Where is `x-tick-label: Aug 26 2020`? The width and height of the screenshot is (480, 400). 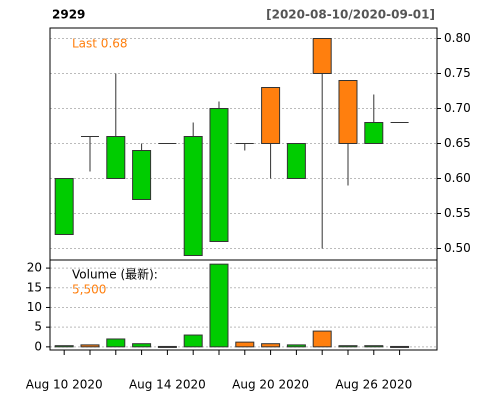 x-tick-label: Aug 26 2020 is located at coordinates (373, 385).